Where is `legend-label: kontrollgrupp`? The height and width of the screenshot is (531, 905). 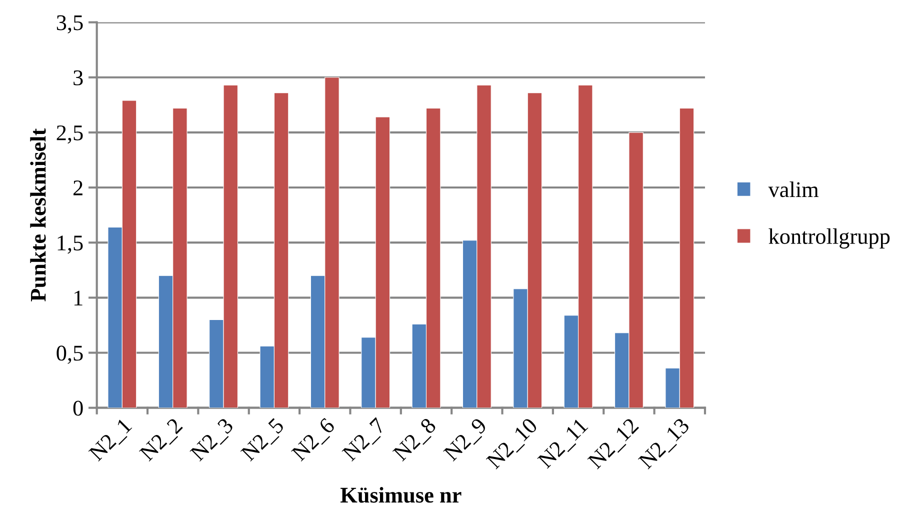 legend-label: kontrollgrupp is located at coordinates (829, 238).